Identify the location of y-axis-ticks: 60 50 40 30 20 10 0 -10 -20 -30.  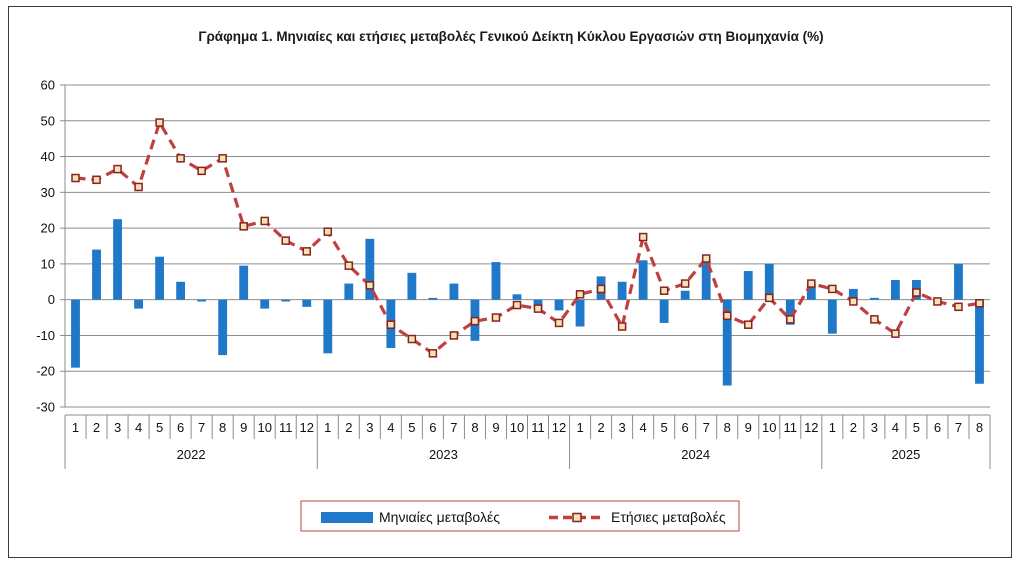
(45, 246).